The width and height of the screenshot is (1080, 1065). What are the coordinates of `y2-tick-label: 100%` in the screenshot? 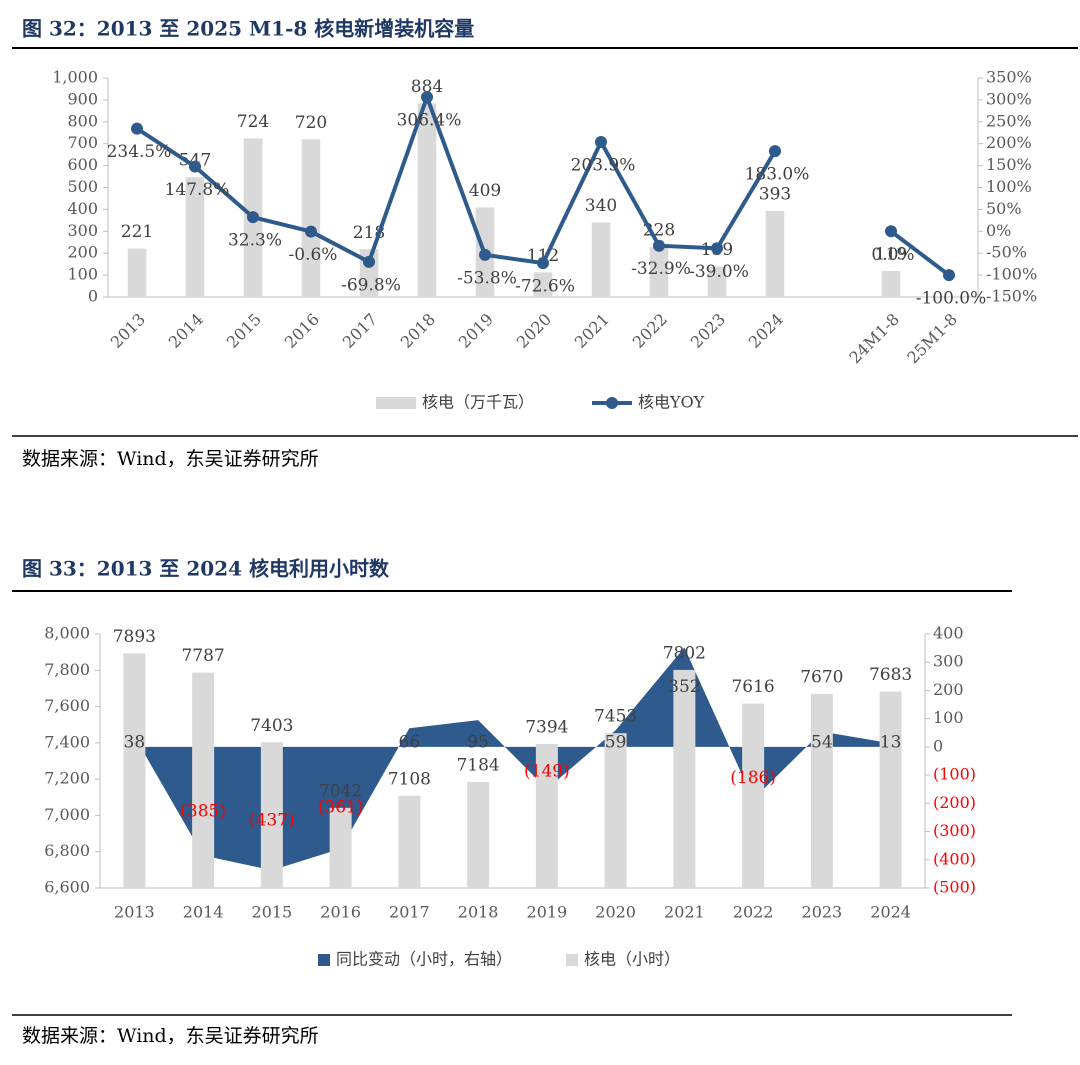 It's located at (1009, 186).